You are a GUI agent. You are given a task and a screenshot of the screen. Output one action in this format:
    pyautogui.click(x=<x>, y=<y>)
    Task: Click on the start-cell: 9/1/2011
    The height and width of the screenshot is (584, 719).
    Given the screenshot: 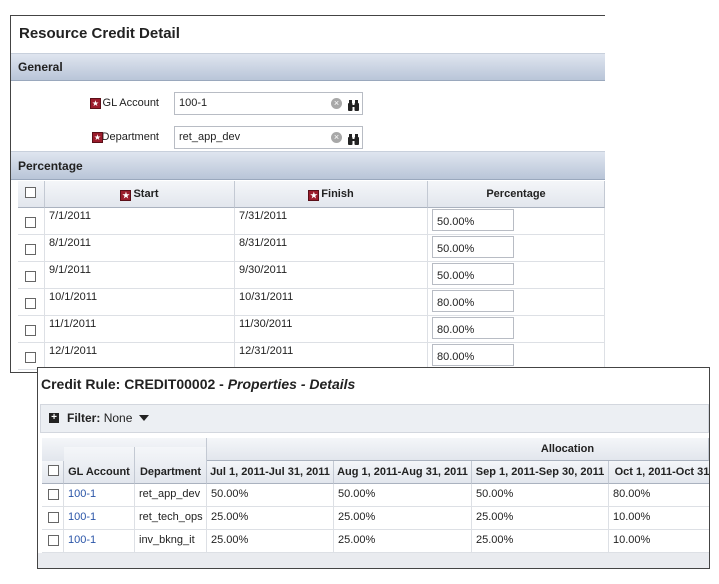 What is the action you would take?
    pyautogui.click(x=140, y=275)
    